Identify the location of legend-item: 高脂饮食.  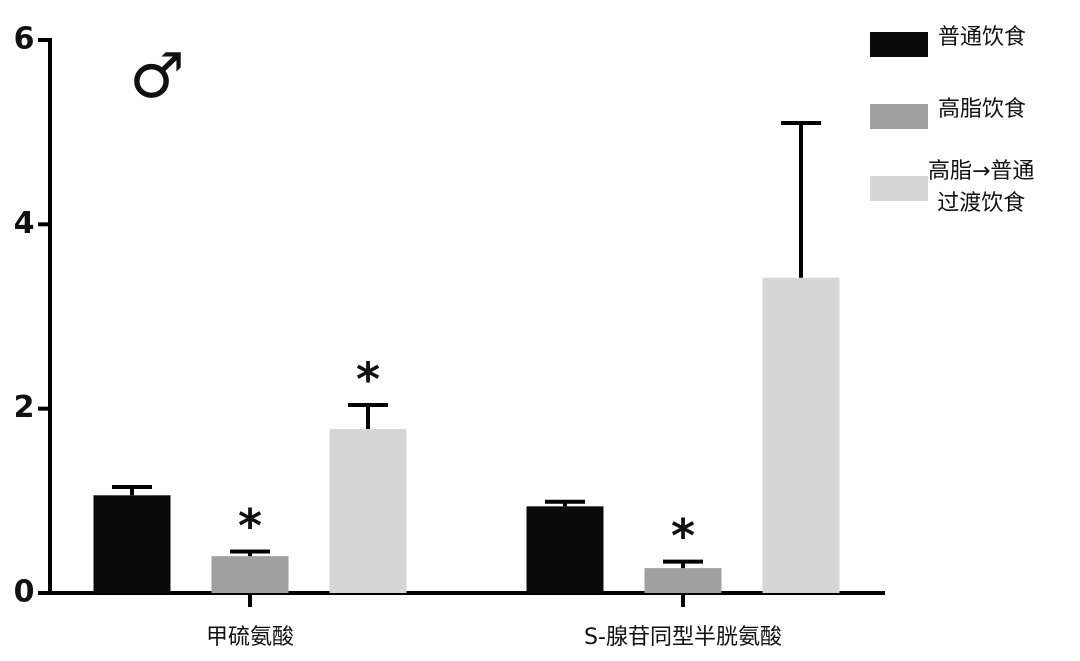
(972, 130).